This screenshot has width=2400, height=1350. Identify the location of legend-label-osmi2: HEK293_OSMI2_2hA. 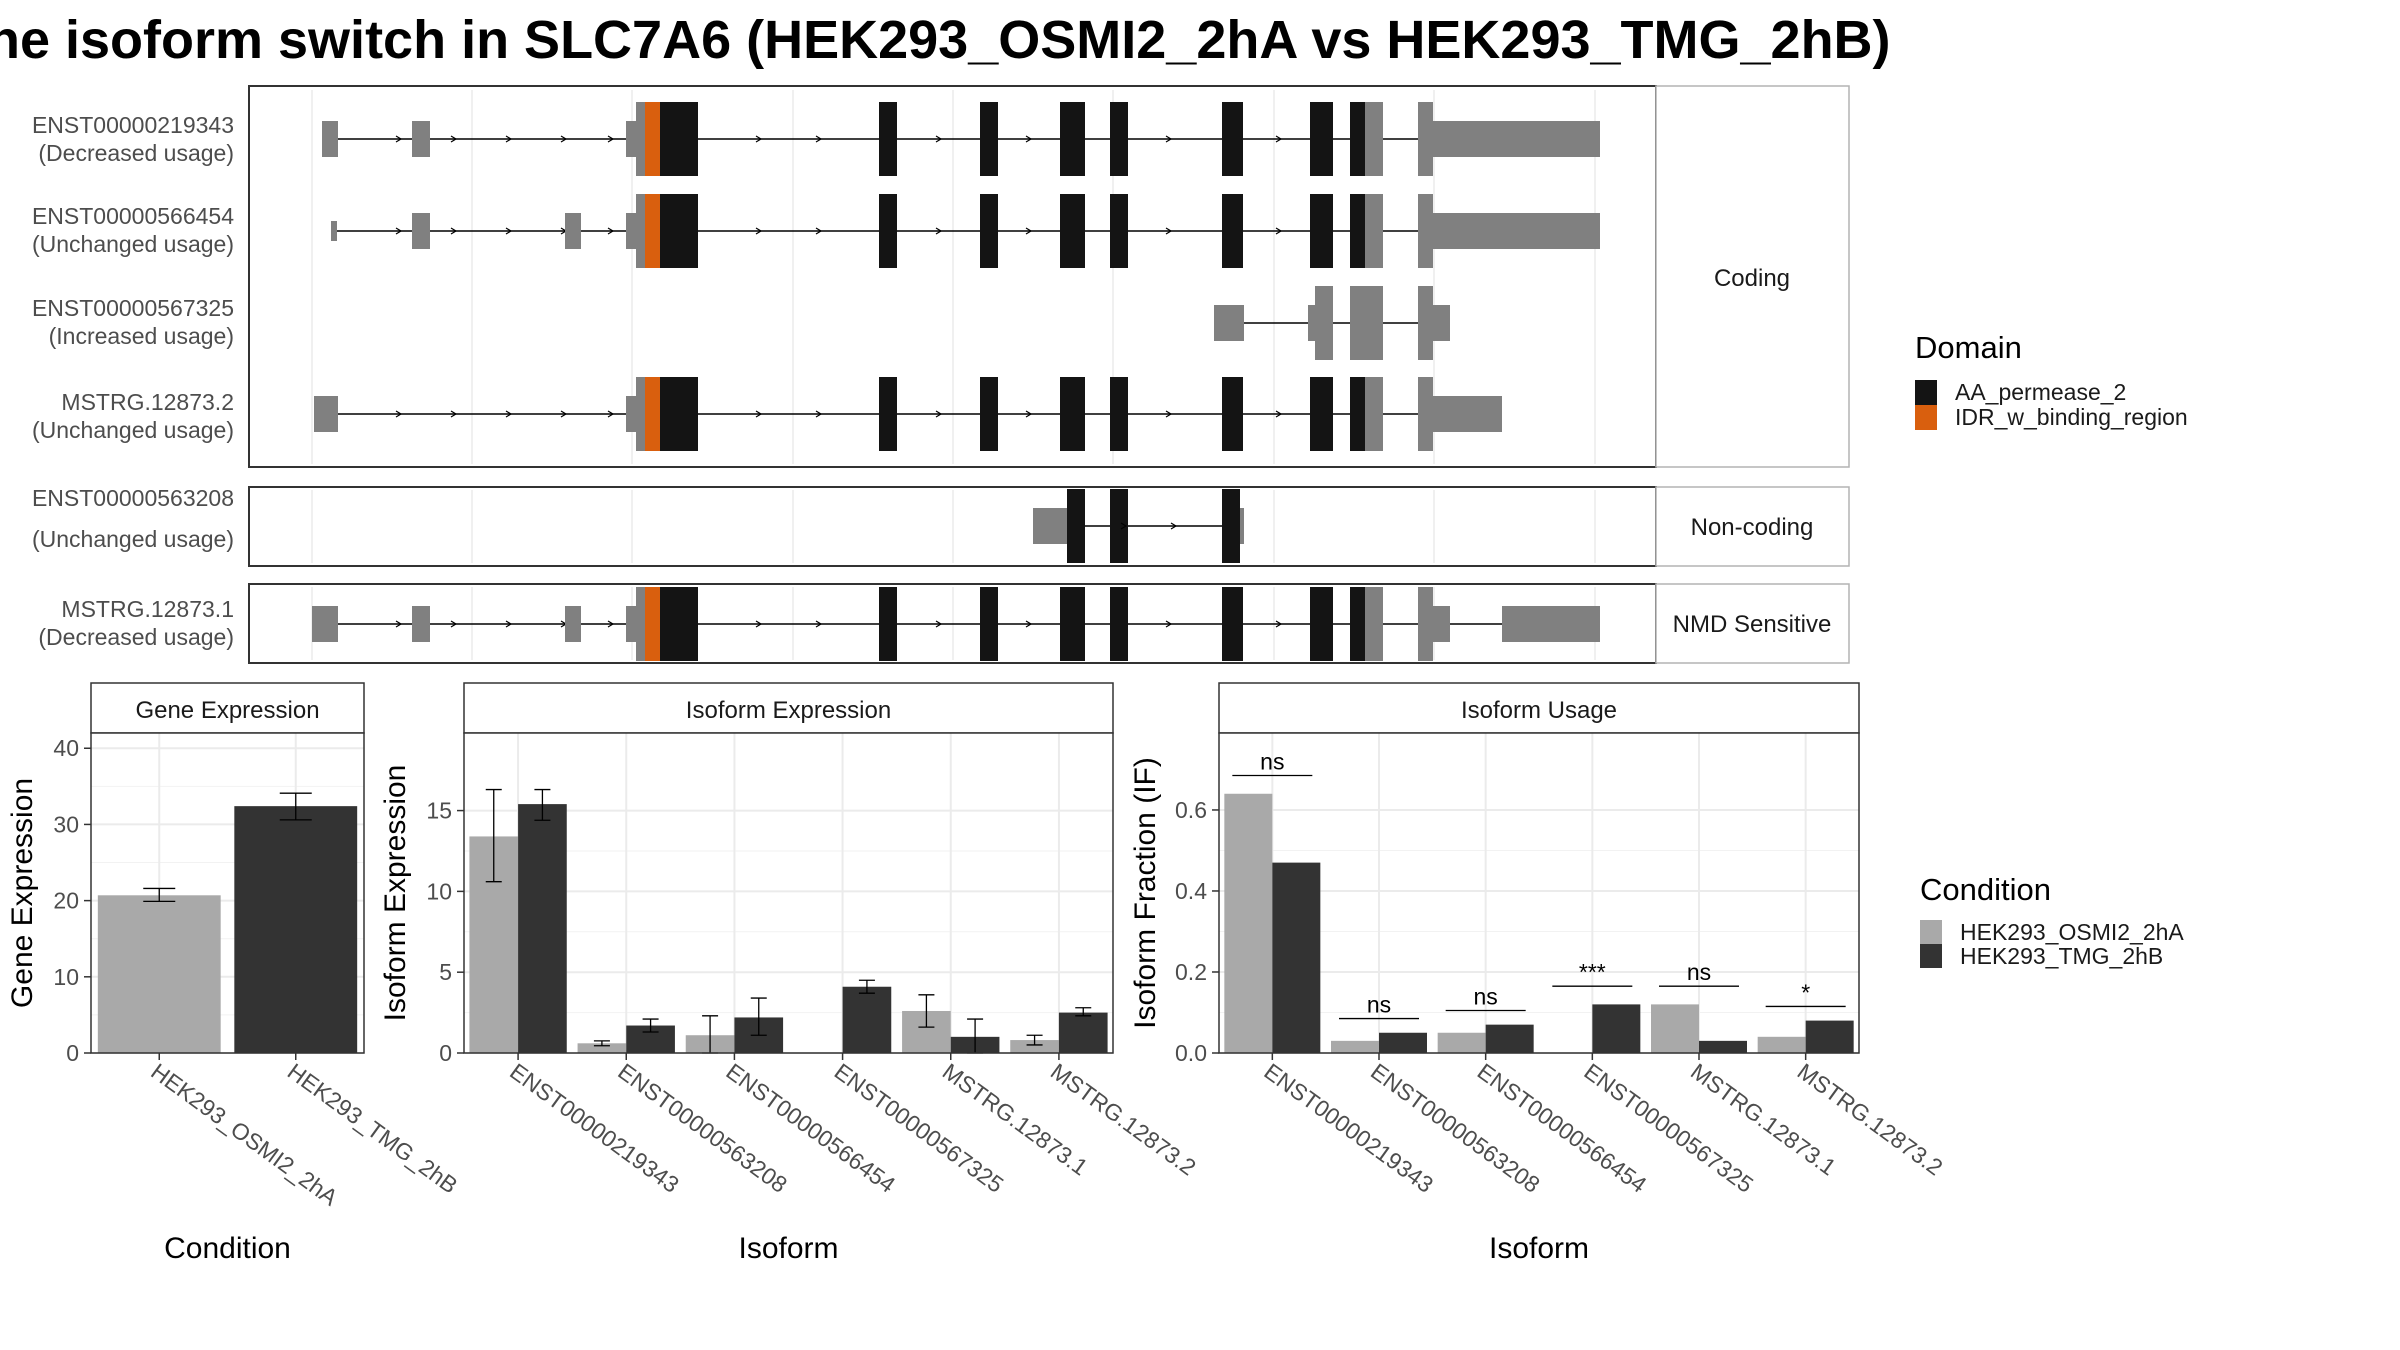
(2072, 932).